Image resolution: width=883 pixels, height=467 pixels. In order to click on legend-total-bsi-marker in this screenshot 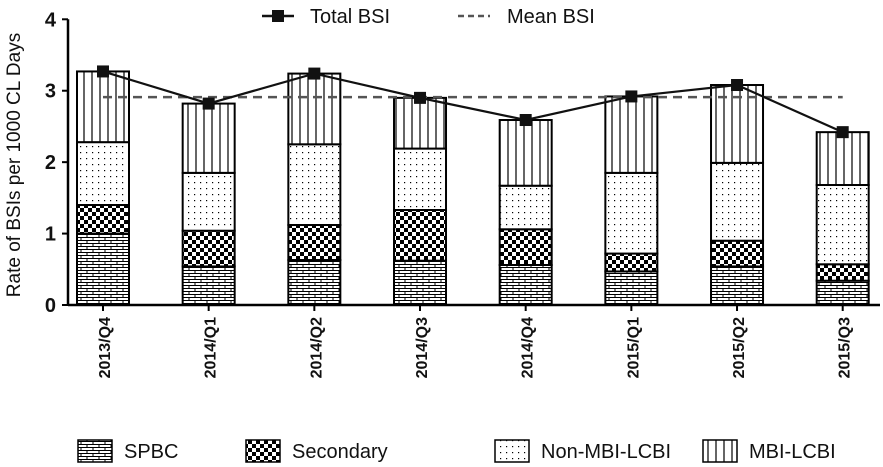, I will do `click(278, 16)`.